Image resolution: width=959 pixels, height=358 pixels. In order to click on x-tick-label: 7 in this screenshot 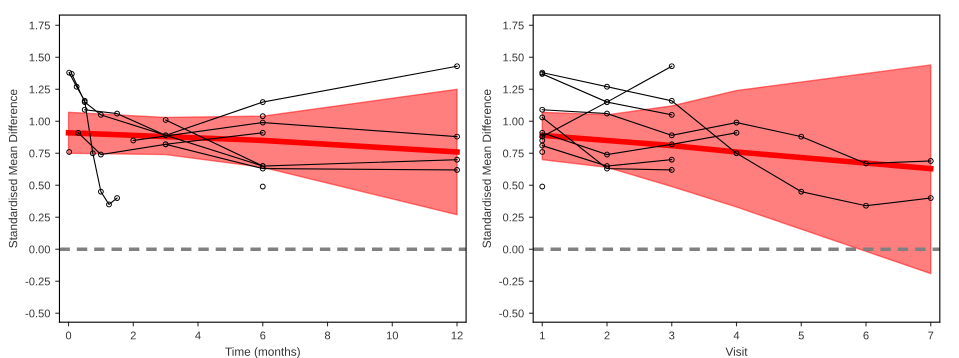, I will do `click(931, 336)`.